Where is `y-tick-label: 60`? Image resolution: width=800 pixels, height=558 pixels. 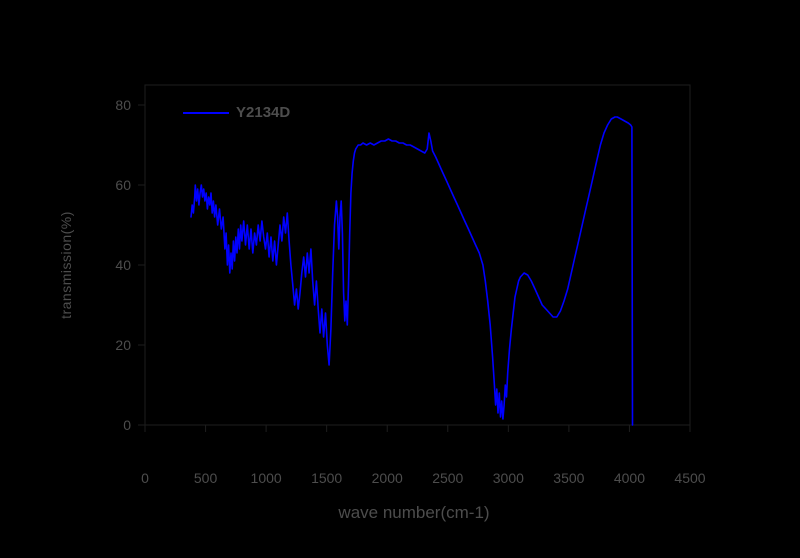 y-tick-label: 60 is located at coordinates (123, 185).